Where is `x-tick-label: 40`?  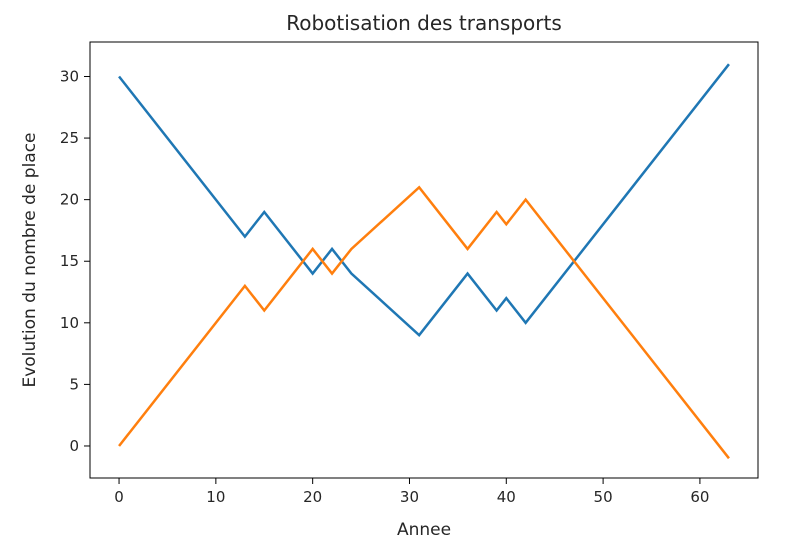 x-tick-label: 40 is located at coordinates (506, 497).